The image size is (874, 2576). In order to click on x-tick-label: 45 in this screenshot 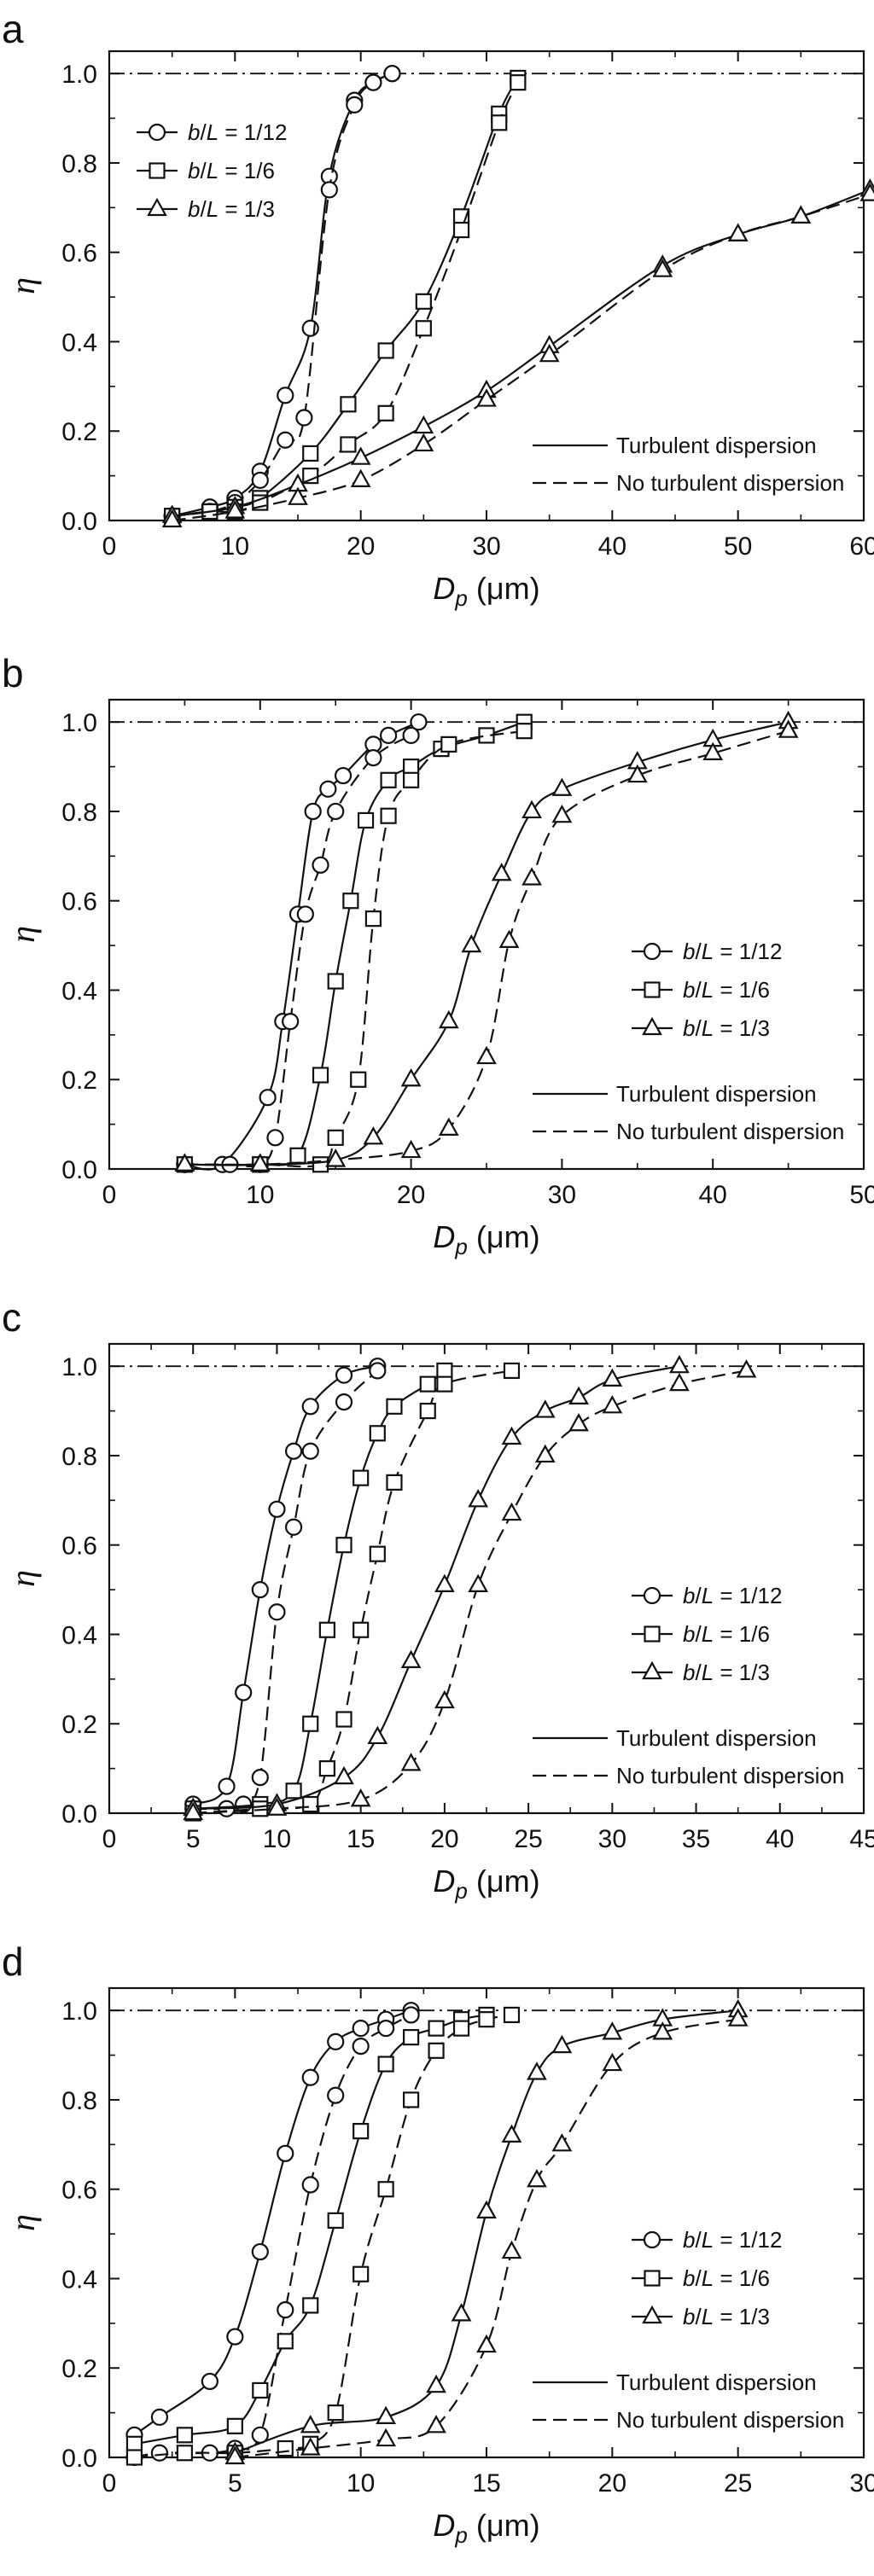, I will do `click(861, 1839)`.